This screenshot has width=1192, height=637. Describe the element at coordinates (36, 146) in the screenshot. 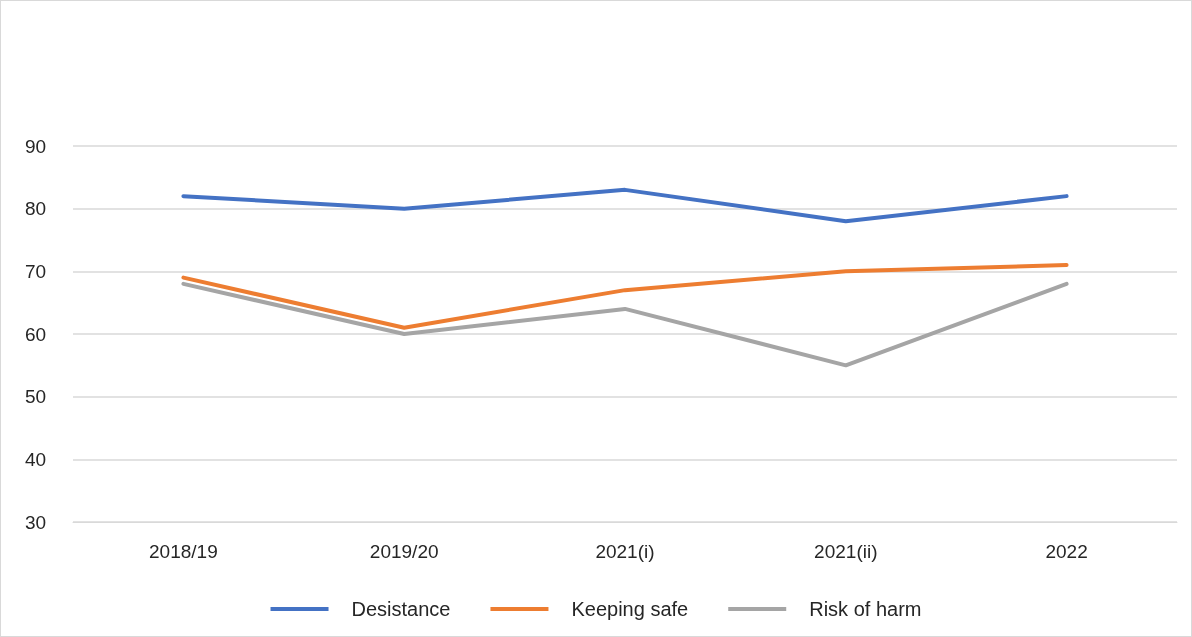

I see `y-tick-label: 90` at that location.